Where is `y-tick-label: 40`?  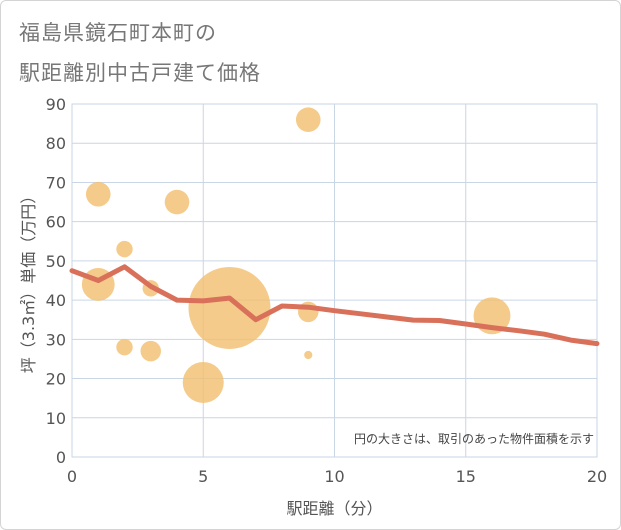 y-tick-label: 40 is located at coordinates (56, 300).